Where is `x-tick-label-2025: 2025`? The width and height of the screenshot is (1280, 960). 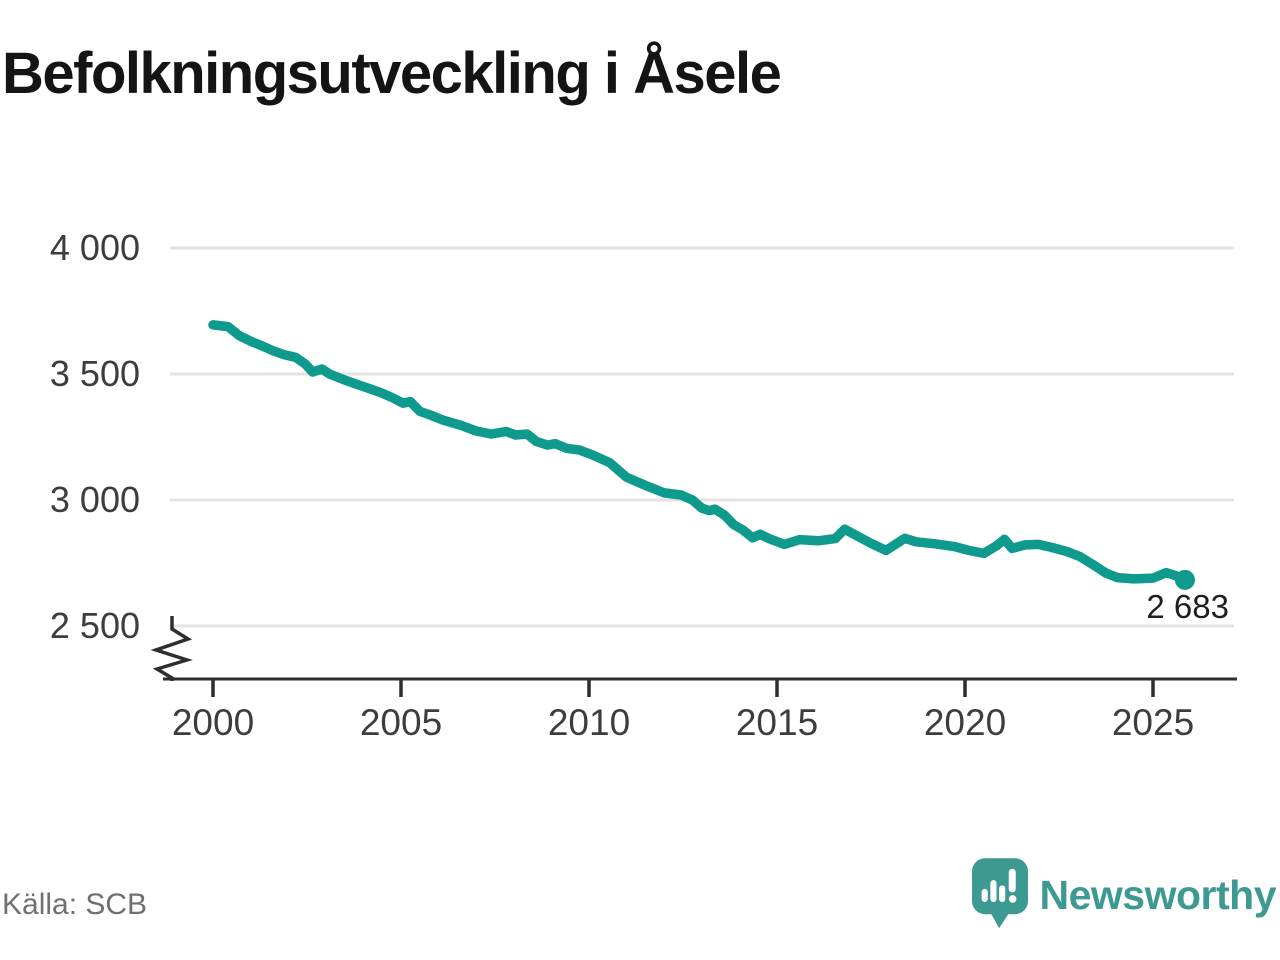
x-tick-label-2025: 2025 is located at coordinates (1153, 722).